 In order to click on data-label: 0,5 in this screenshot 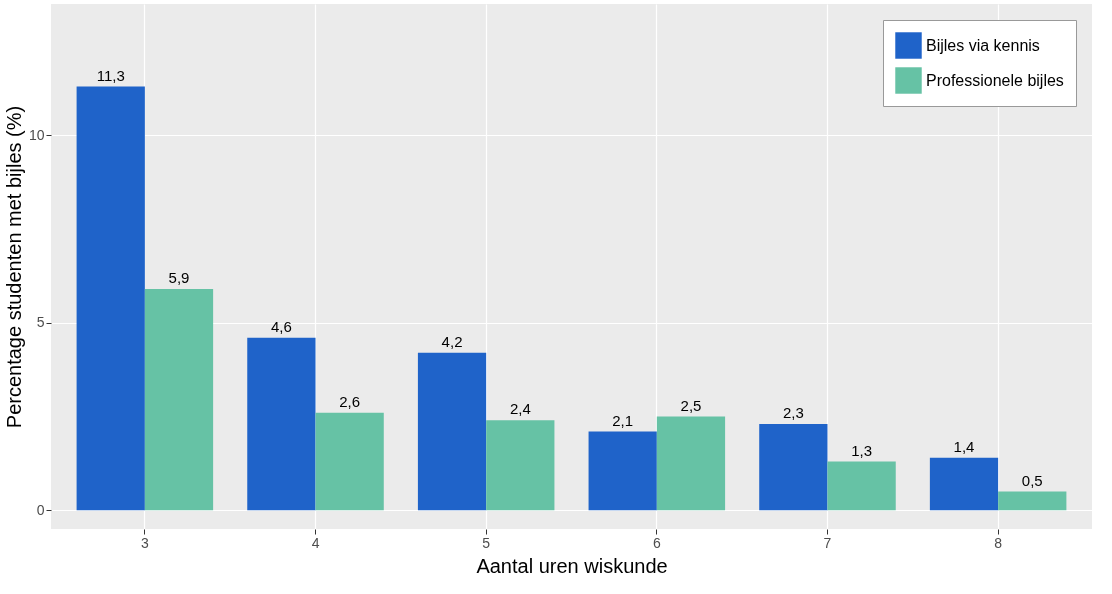, I will do `click(1032, 480)`.